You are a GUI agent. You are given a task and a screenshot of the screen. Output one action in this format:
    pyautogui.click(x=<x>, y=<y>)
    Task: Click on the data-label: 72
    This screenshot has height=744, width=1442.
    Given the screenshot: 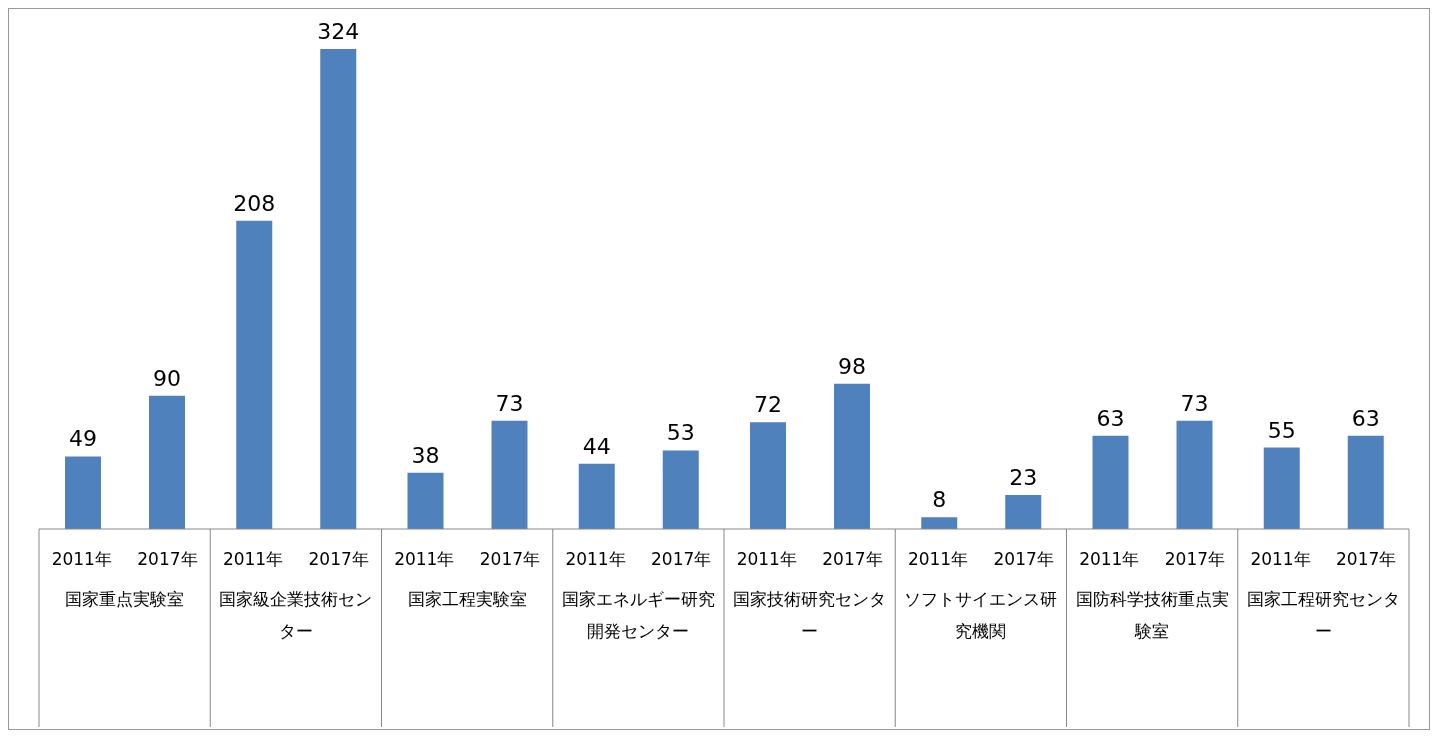 What is the action you would take?
    pyautogui.click(x=768, y=405)
    